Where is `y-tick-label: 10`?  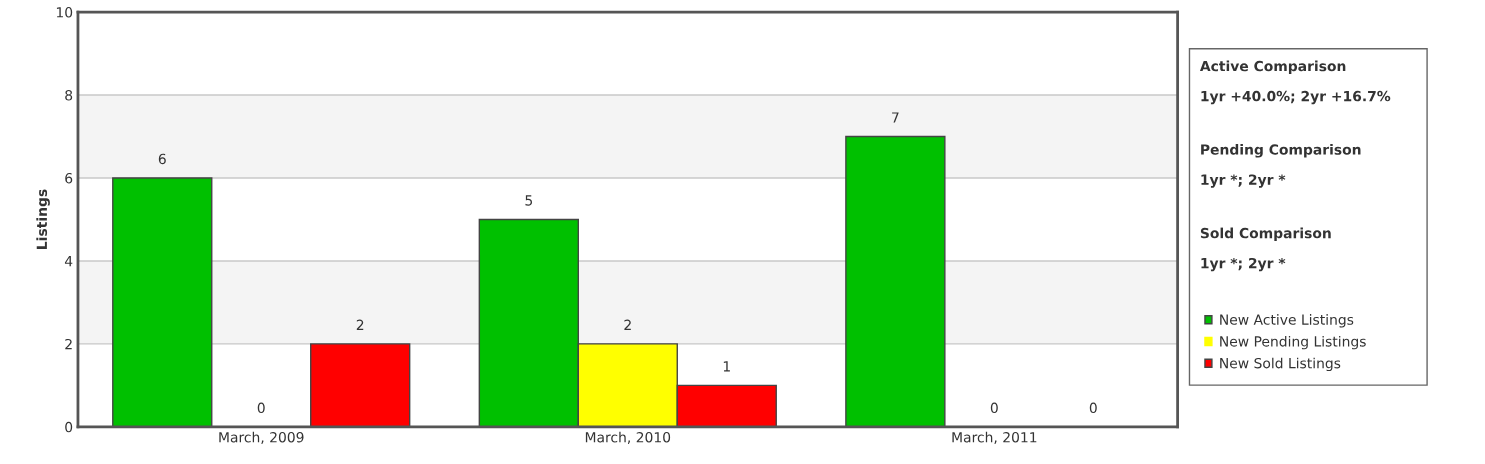 y-tick-label: 10 is located at coordinates (64, 12).